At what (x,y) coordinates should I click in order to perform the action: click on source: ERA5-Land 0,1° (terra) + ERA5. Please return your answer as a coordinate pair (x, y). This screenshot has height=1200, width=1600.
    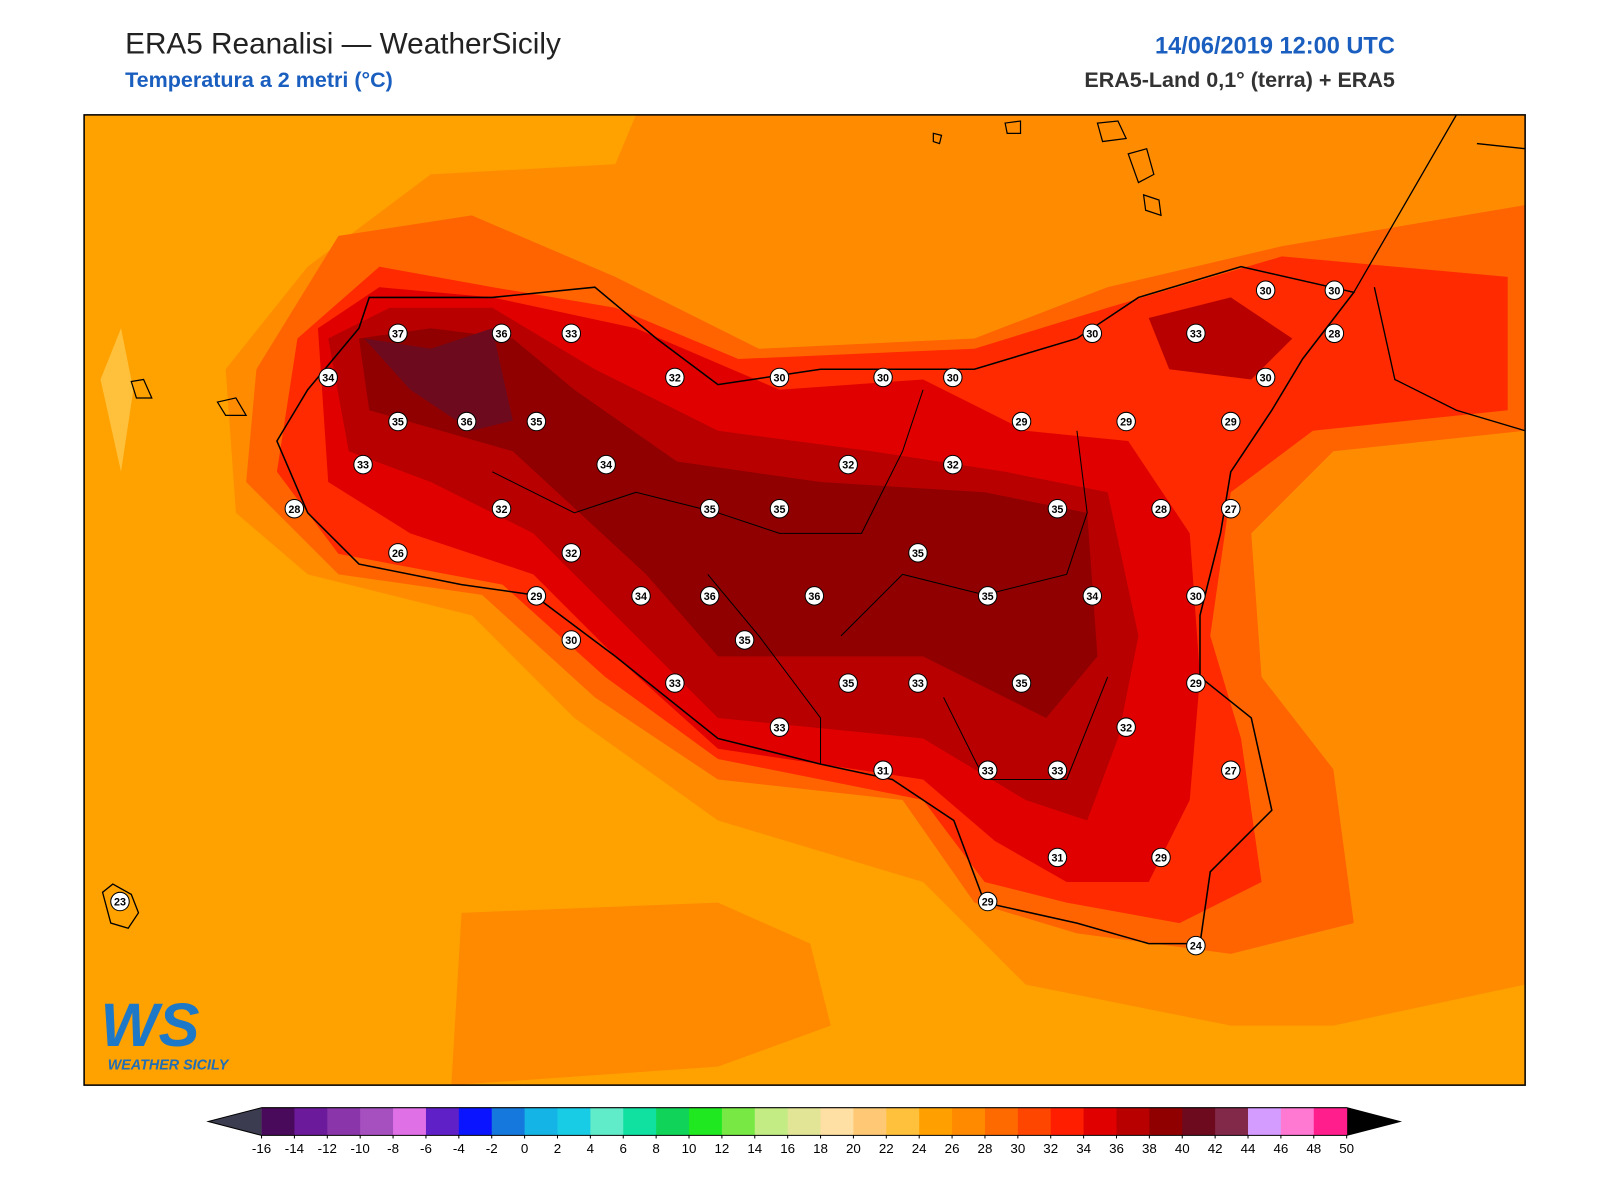
    Looking at the image, I should click on (1239, 80).